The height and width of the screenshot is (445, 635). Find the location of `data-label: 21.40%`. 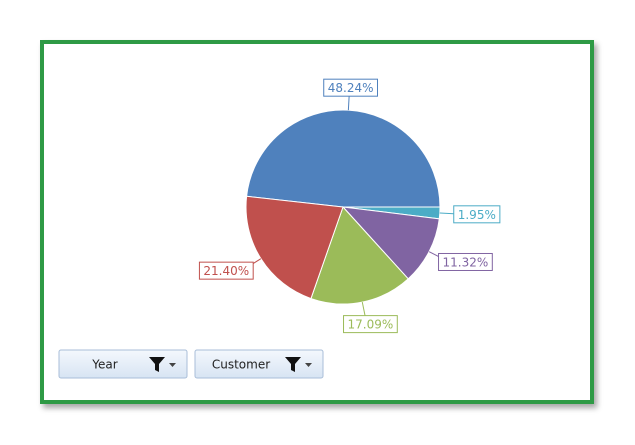

data-label: 21.40% is located at coordinates (226, 270).